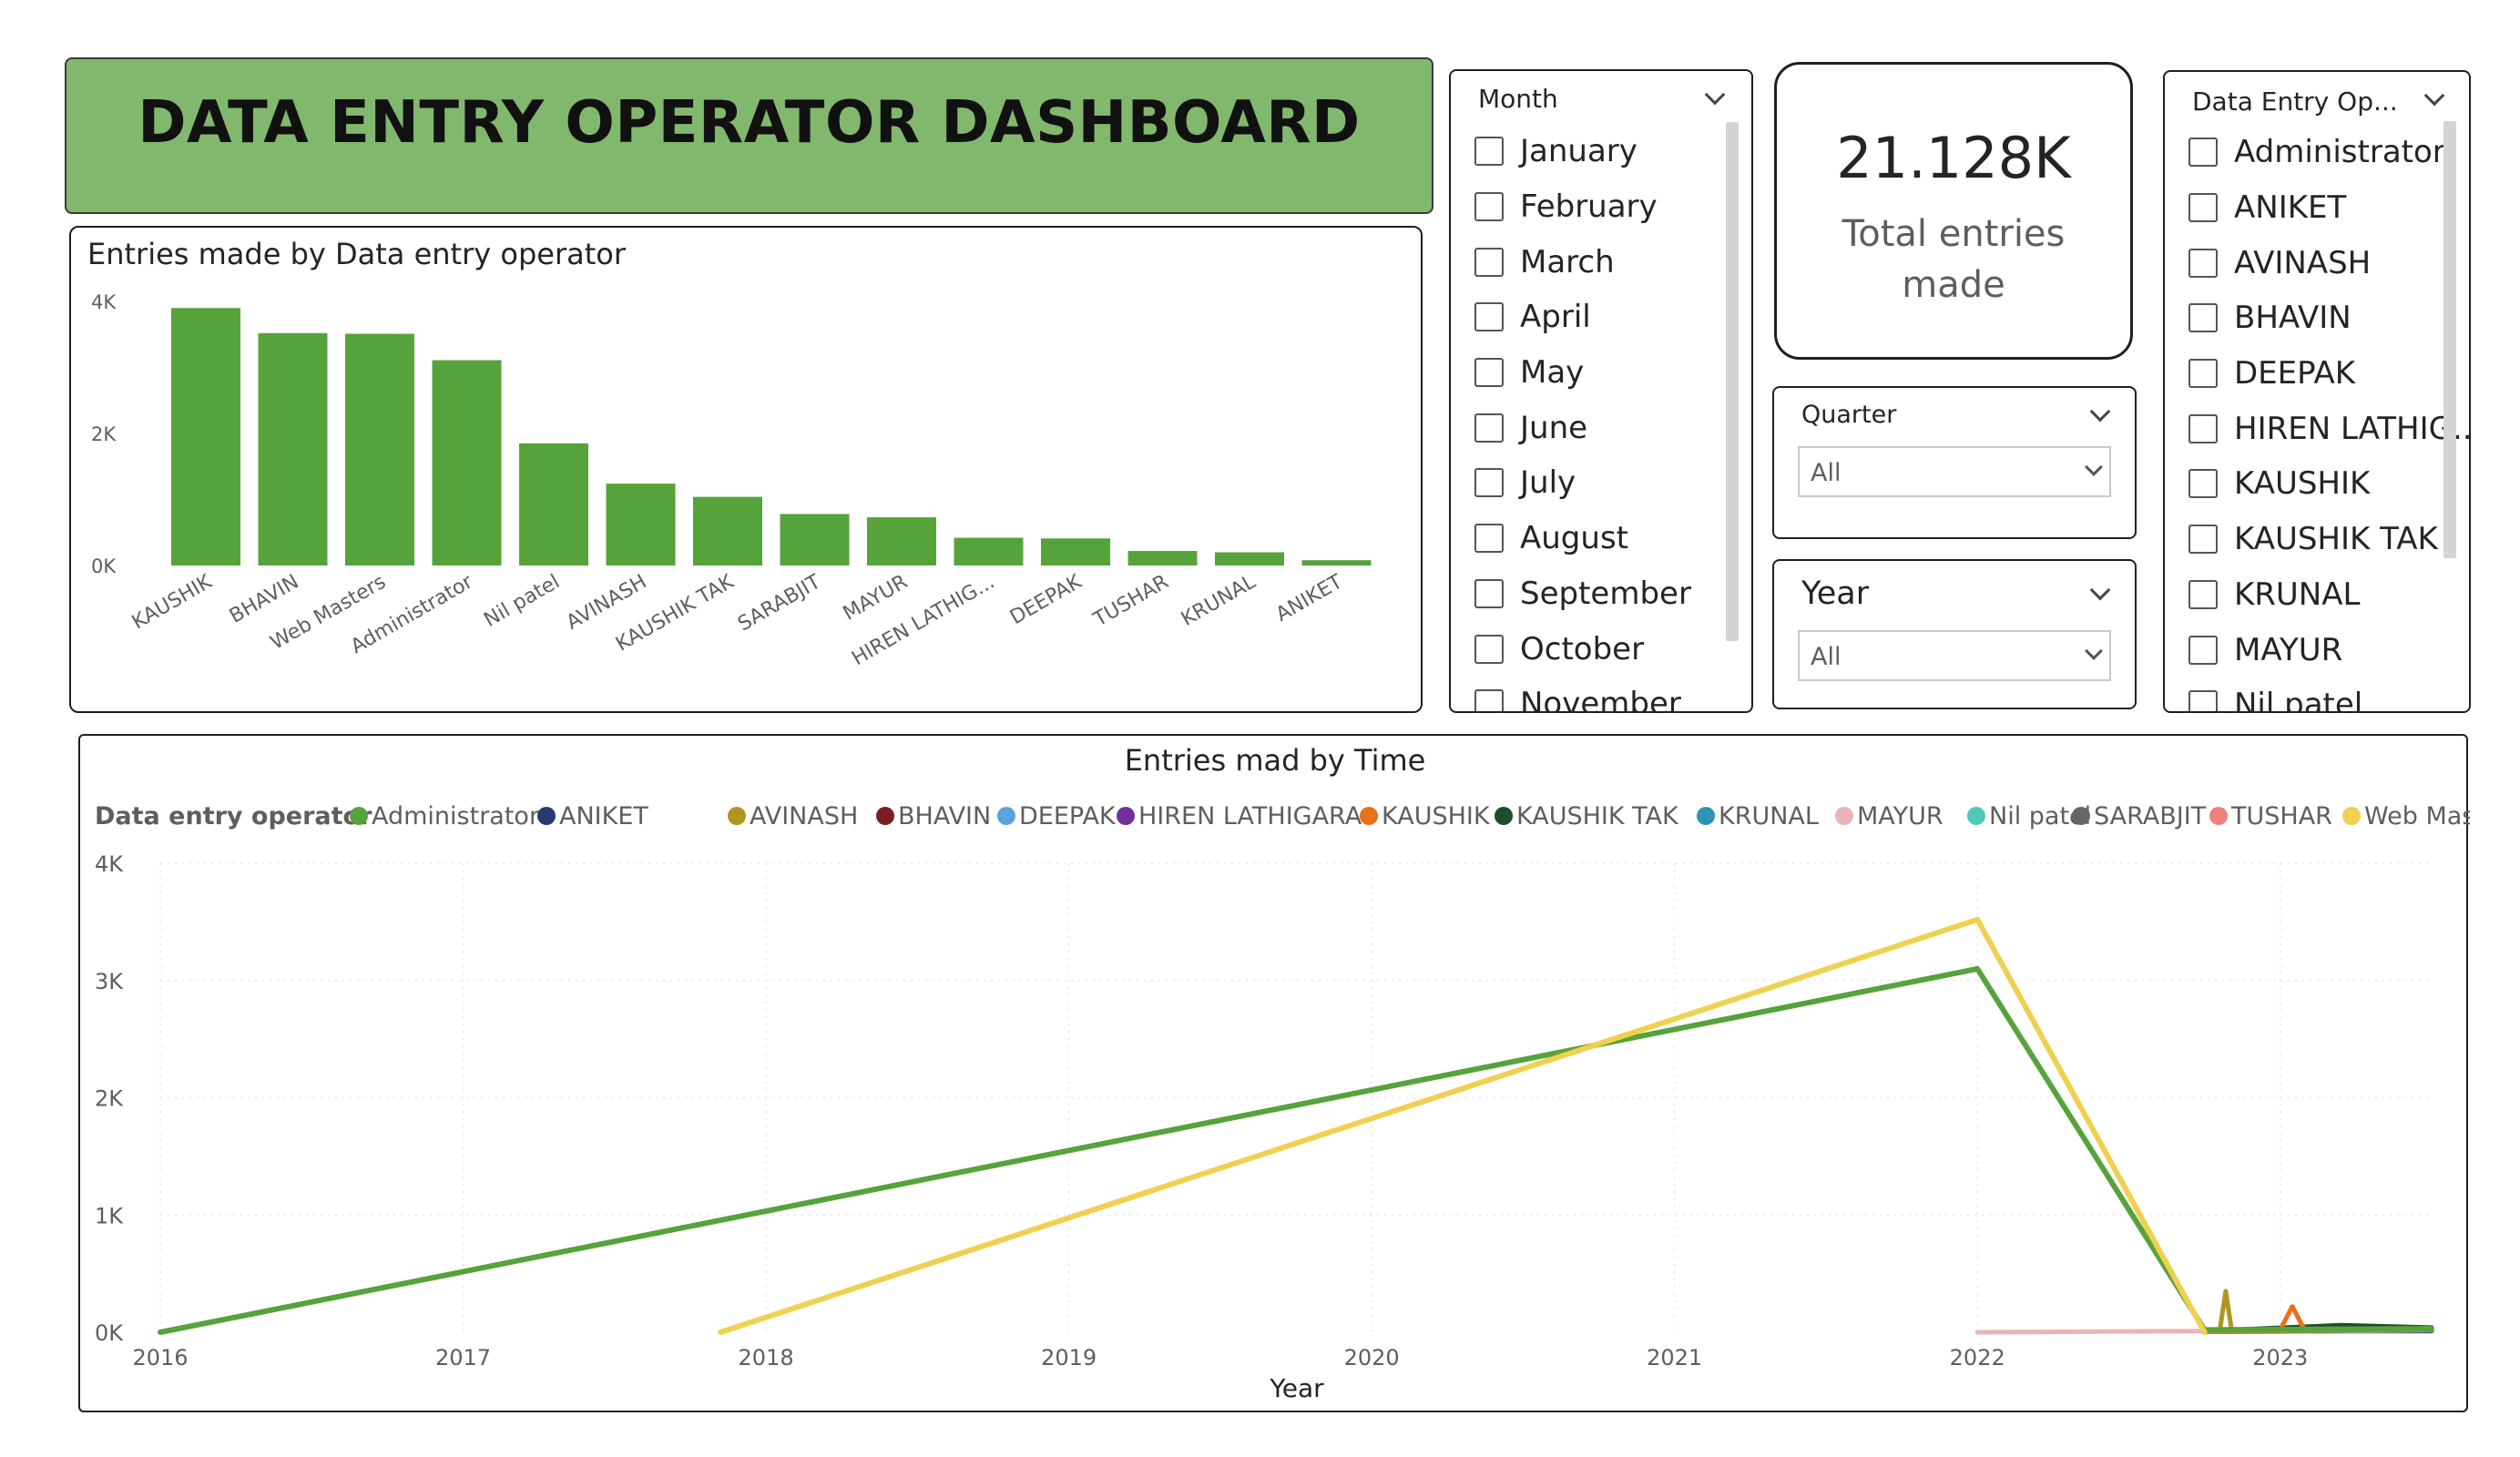 The width and height of the screenshot is (2520, 1457). I want to click on quarter-dropdown: All, so click(1955, 472).